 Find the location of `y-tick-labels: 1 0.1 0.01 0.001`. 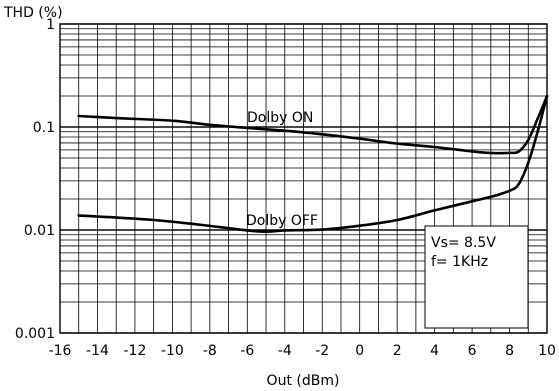

y-tick-labels: 1 0.1 0.01 0.001 is located at coordinates (35, 179).